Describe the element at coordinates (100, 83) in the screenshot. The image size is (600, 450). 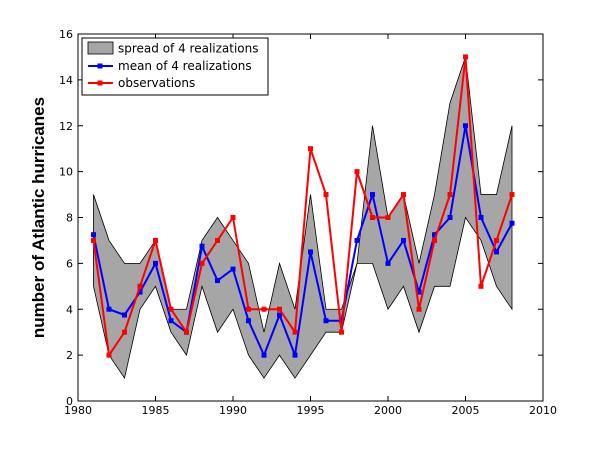
I see `legend-marker-observations` at that location.